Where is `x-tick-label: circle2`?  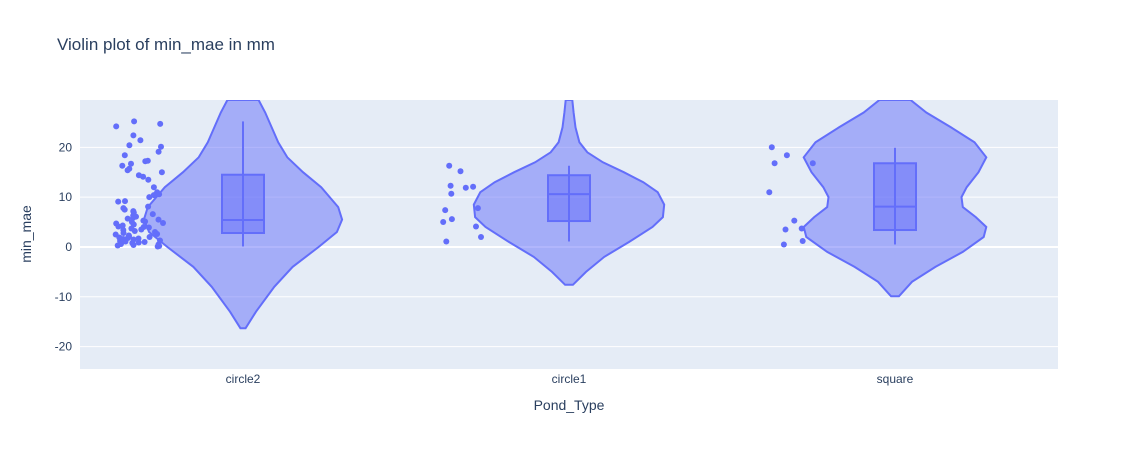 x-tick-label: circle2 is located at coordinates (243, 379).